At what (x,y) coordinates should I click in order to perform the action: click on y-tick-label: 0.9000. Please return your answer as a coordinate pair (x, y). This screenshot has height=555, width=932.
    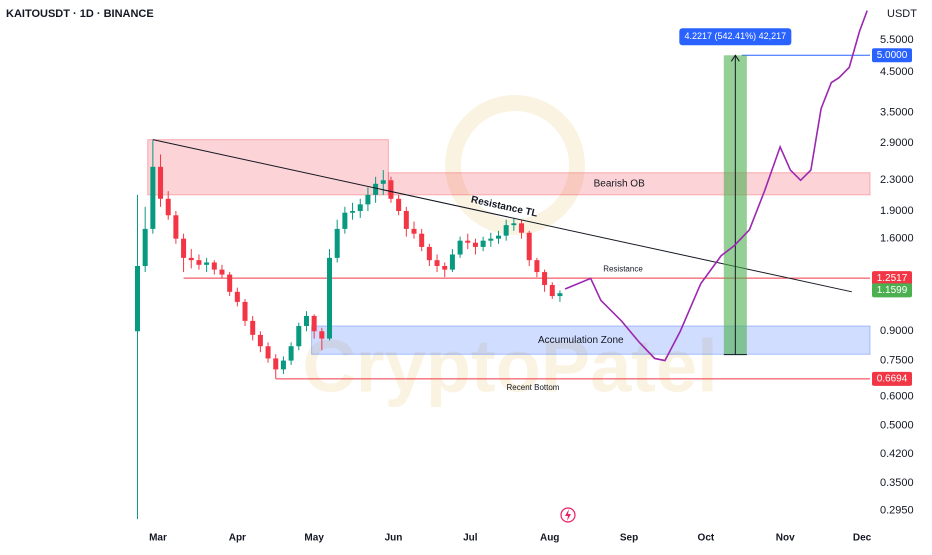
    Looking at the image, I should click on (897, 331).